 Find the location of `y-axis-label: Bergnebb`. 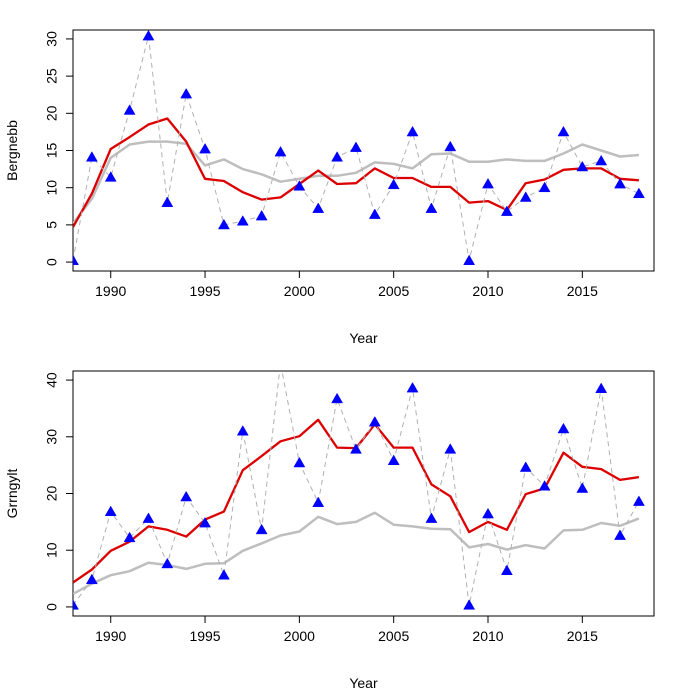

y-axis-label: Bergnebb is located at coordinates (12, 150).